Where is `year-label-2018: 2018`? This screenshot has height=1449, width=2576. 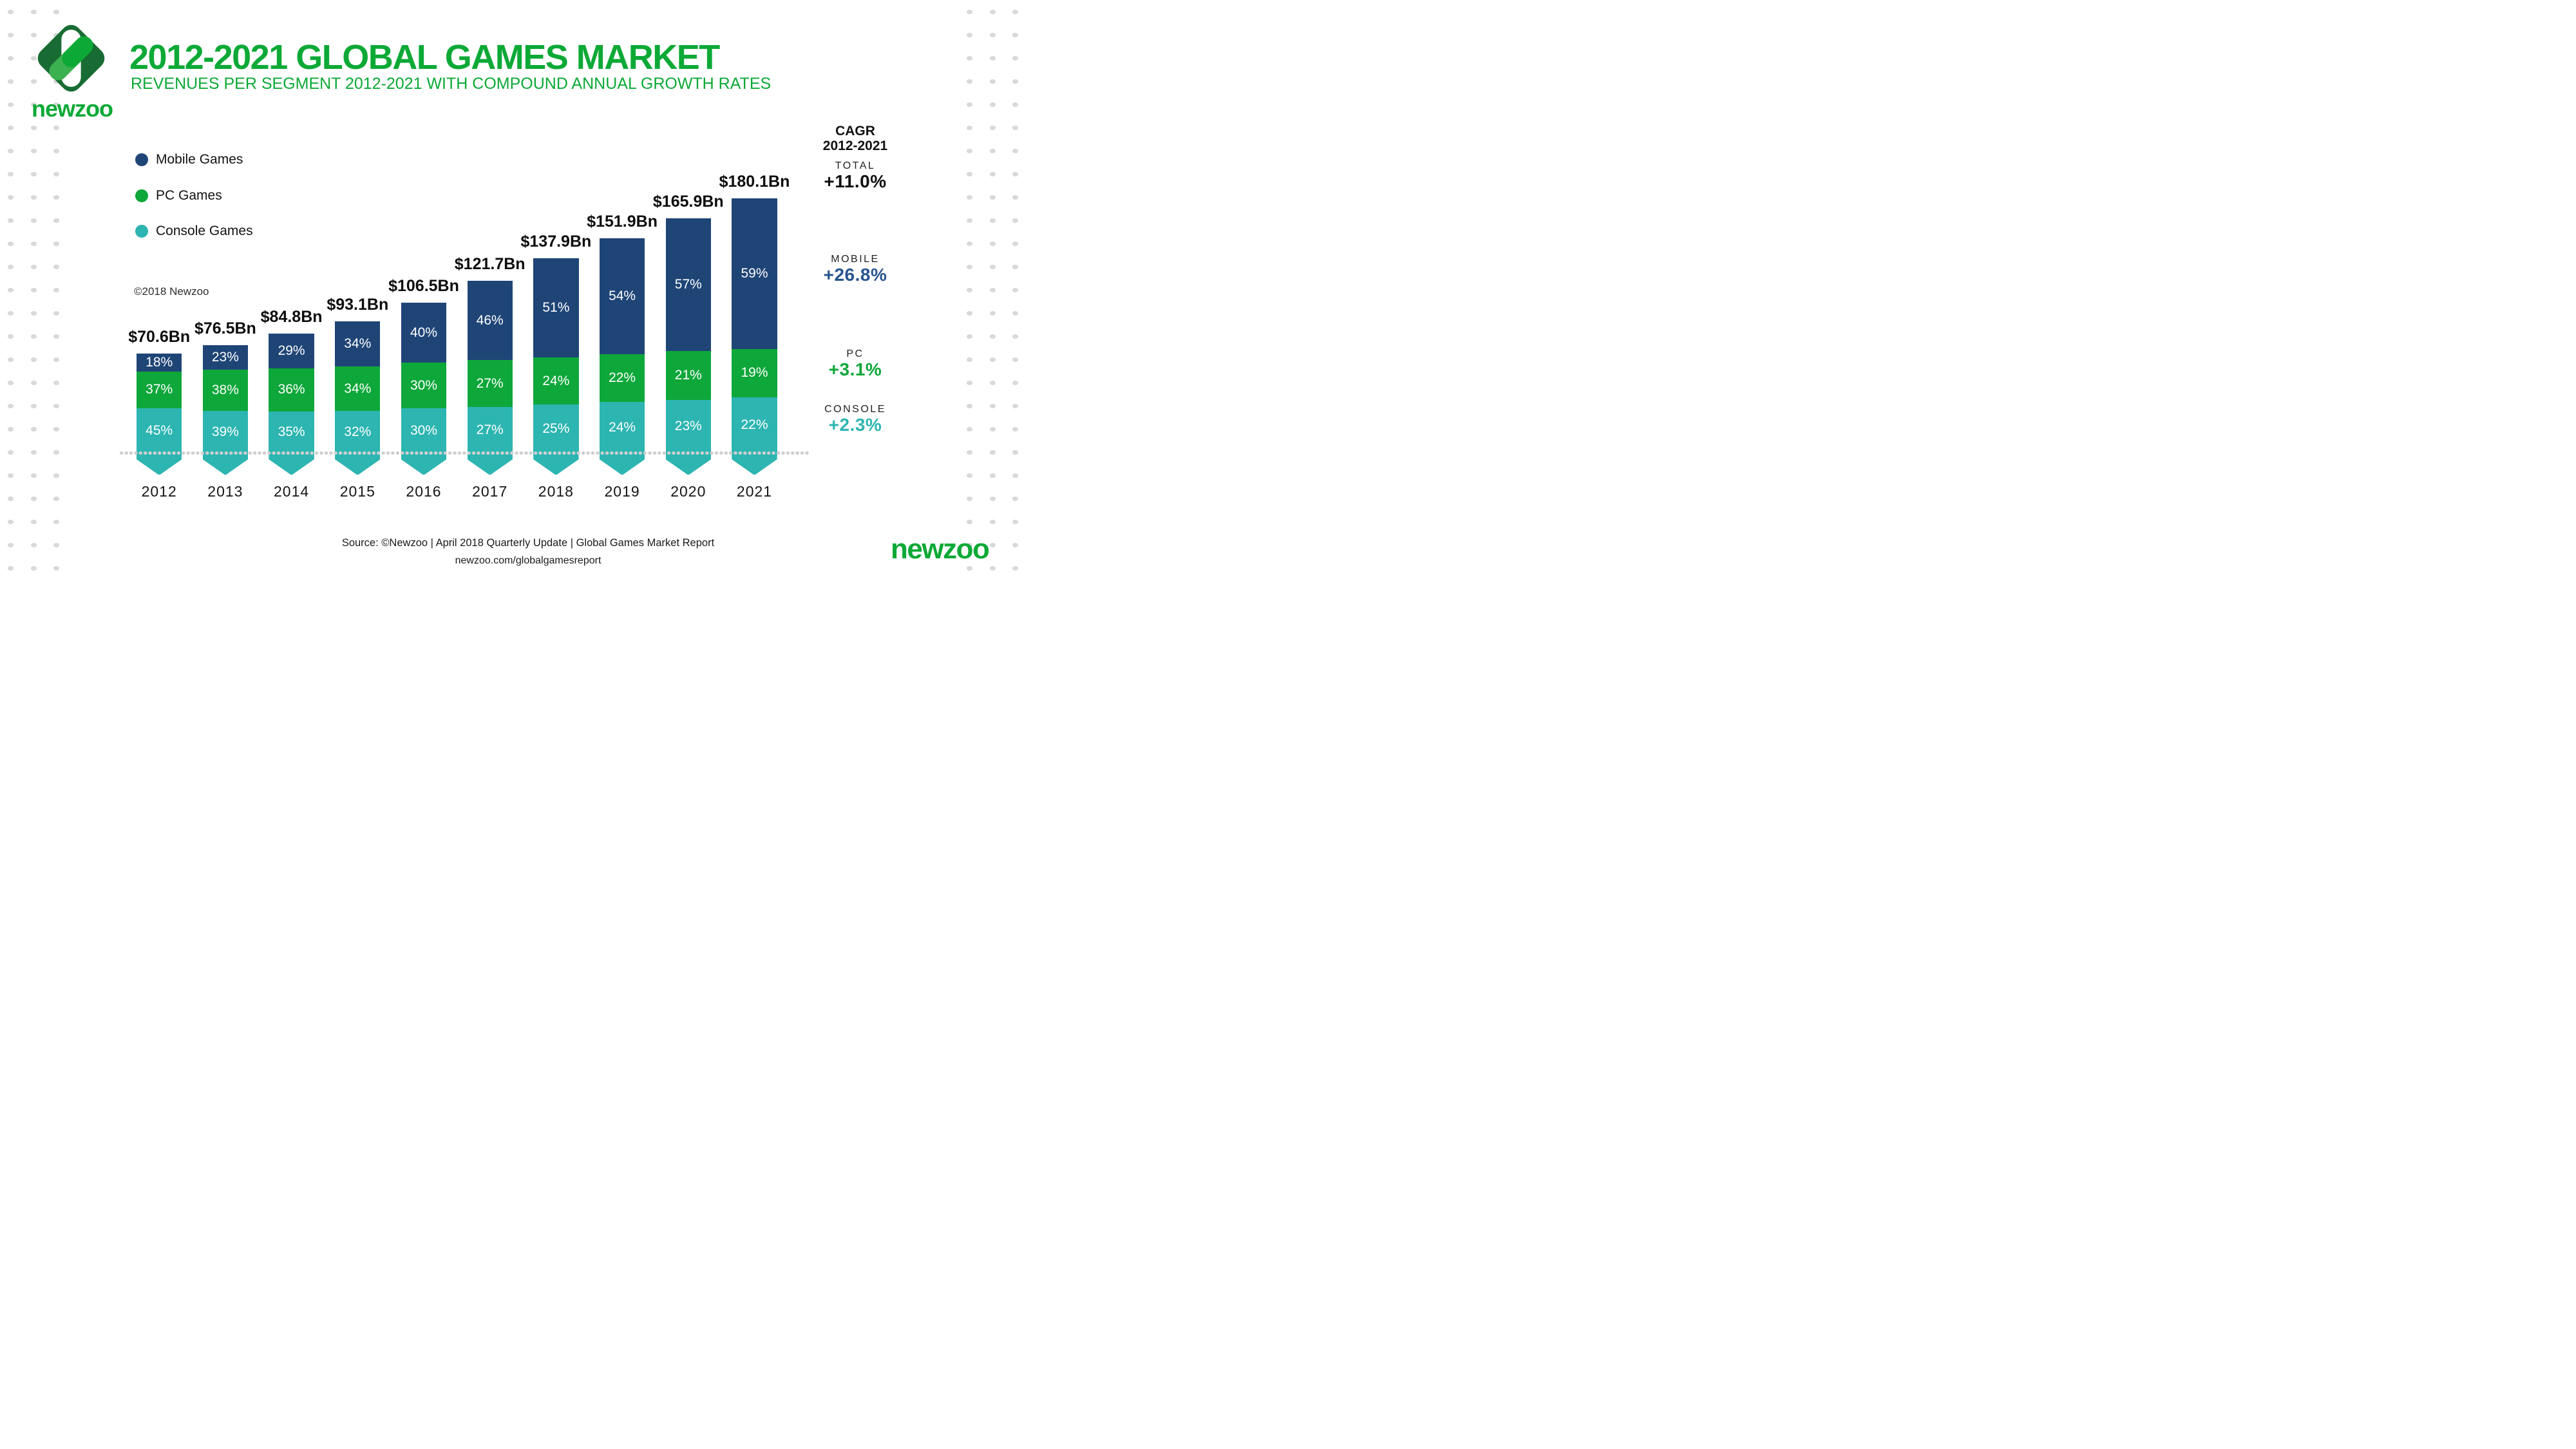
year-label-2018: 2018 is located at coordinates (556, 492).